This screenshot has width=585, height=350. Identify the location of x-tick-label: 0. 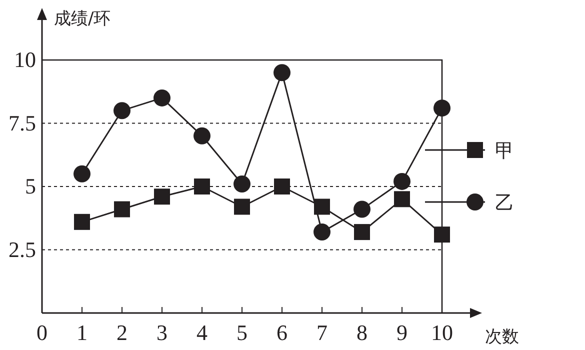
(42, 332).